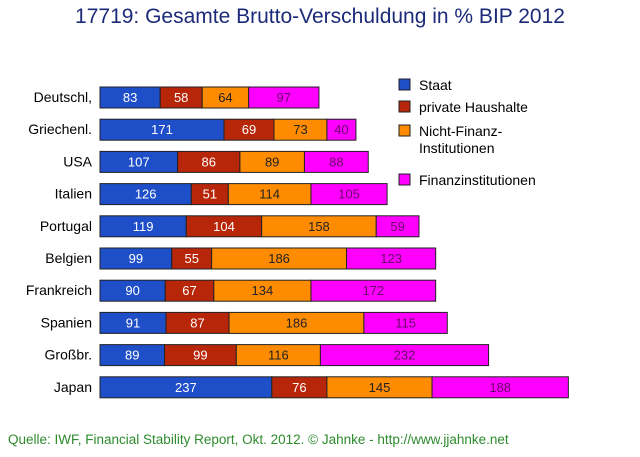 The width and height of the screenshot is (640, 457). What do you see at coordinates (68, 258) in the screenshot?
I see `category-label: Belgien` at bounding box center [68, 258].